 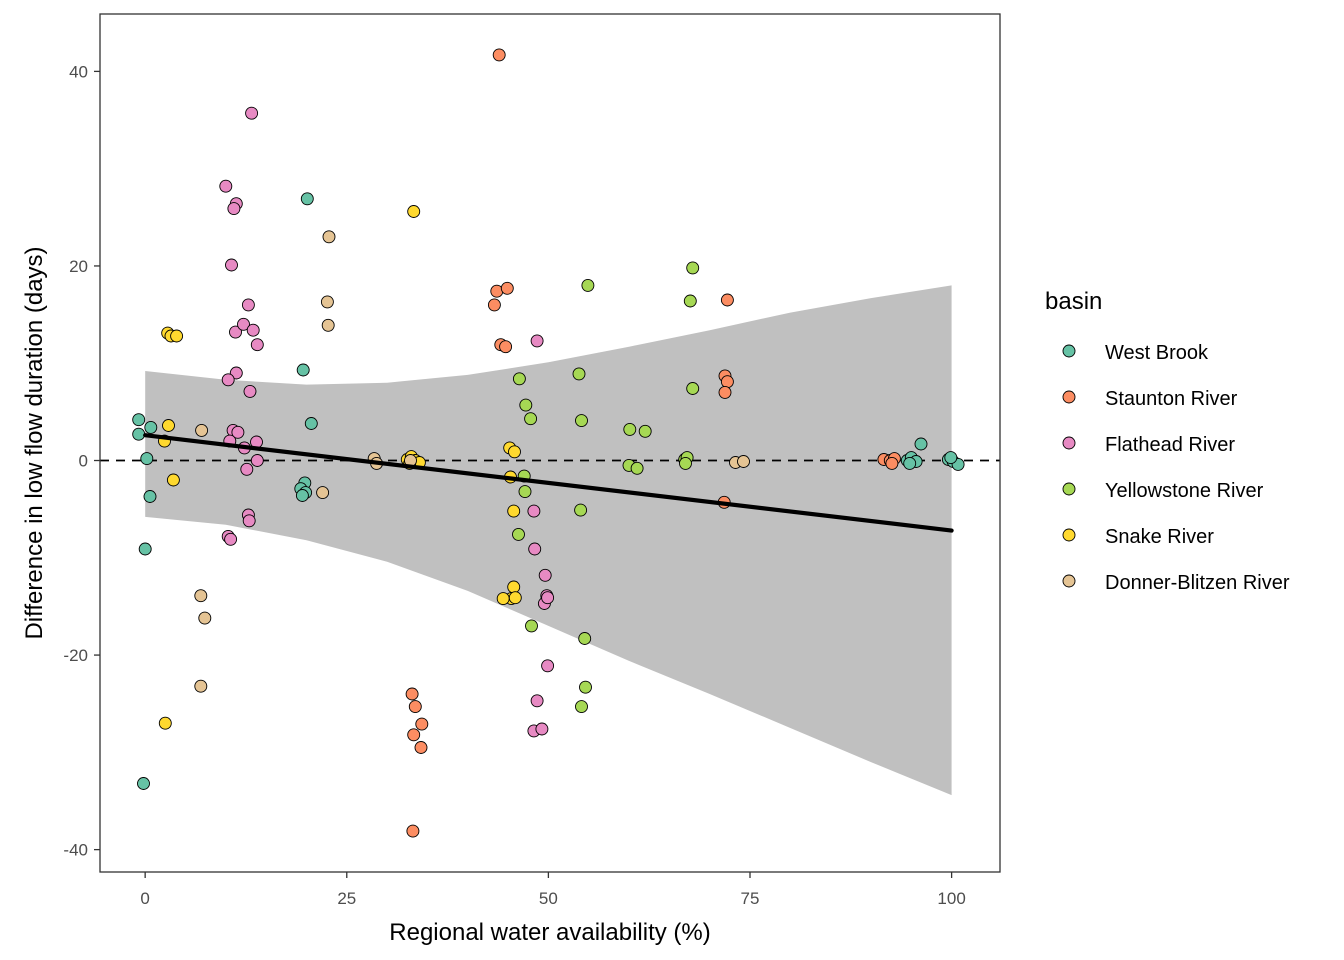 I want to click on legend-item: Donner-Blitzen River, so click(x=1176, y=583).